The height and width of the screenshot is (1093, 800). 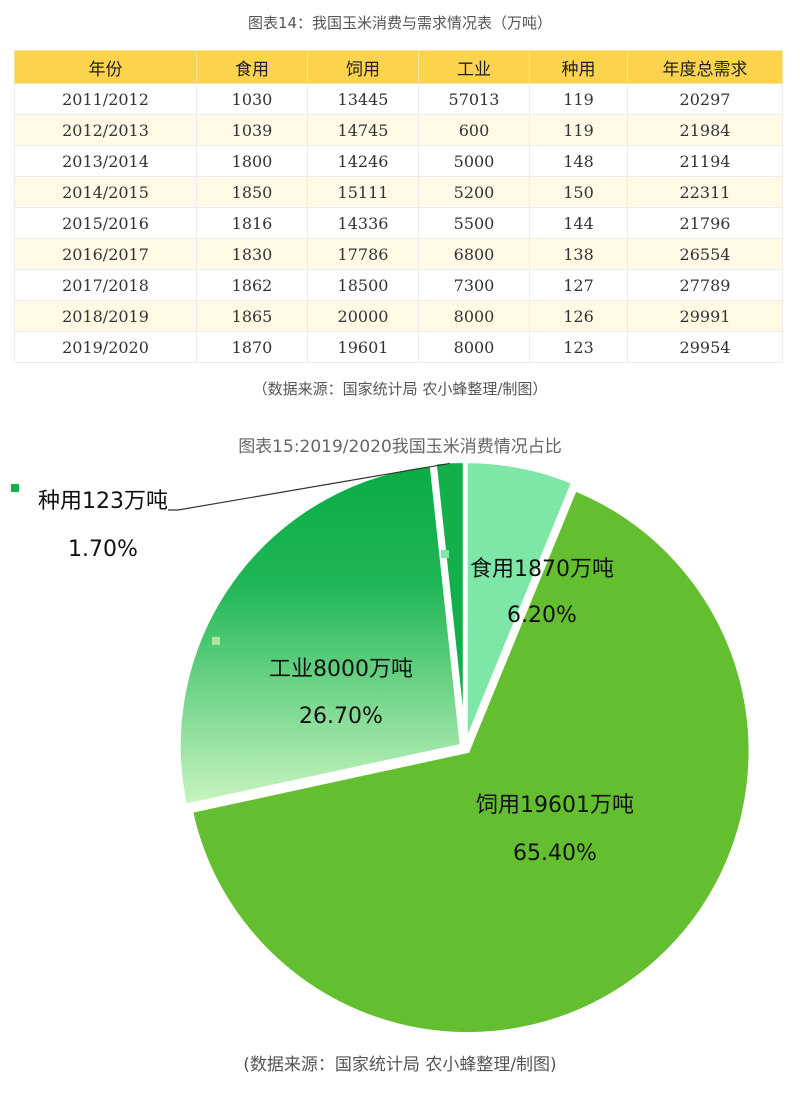 I want to click on cell-food: 1830, so click(x=252, y=254).